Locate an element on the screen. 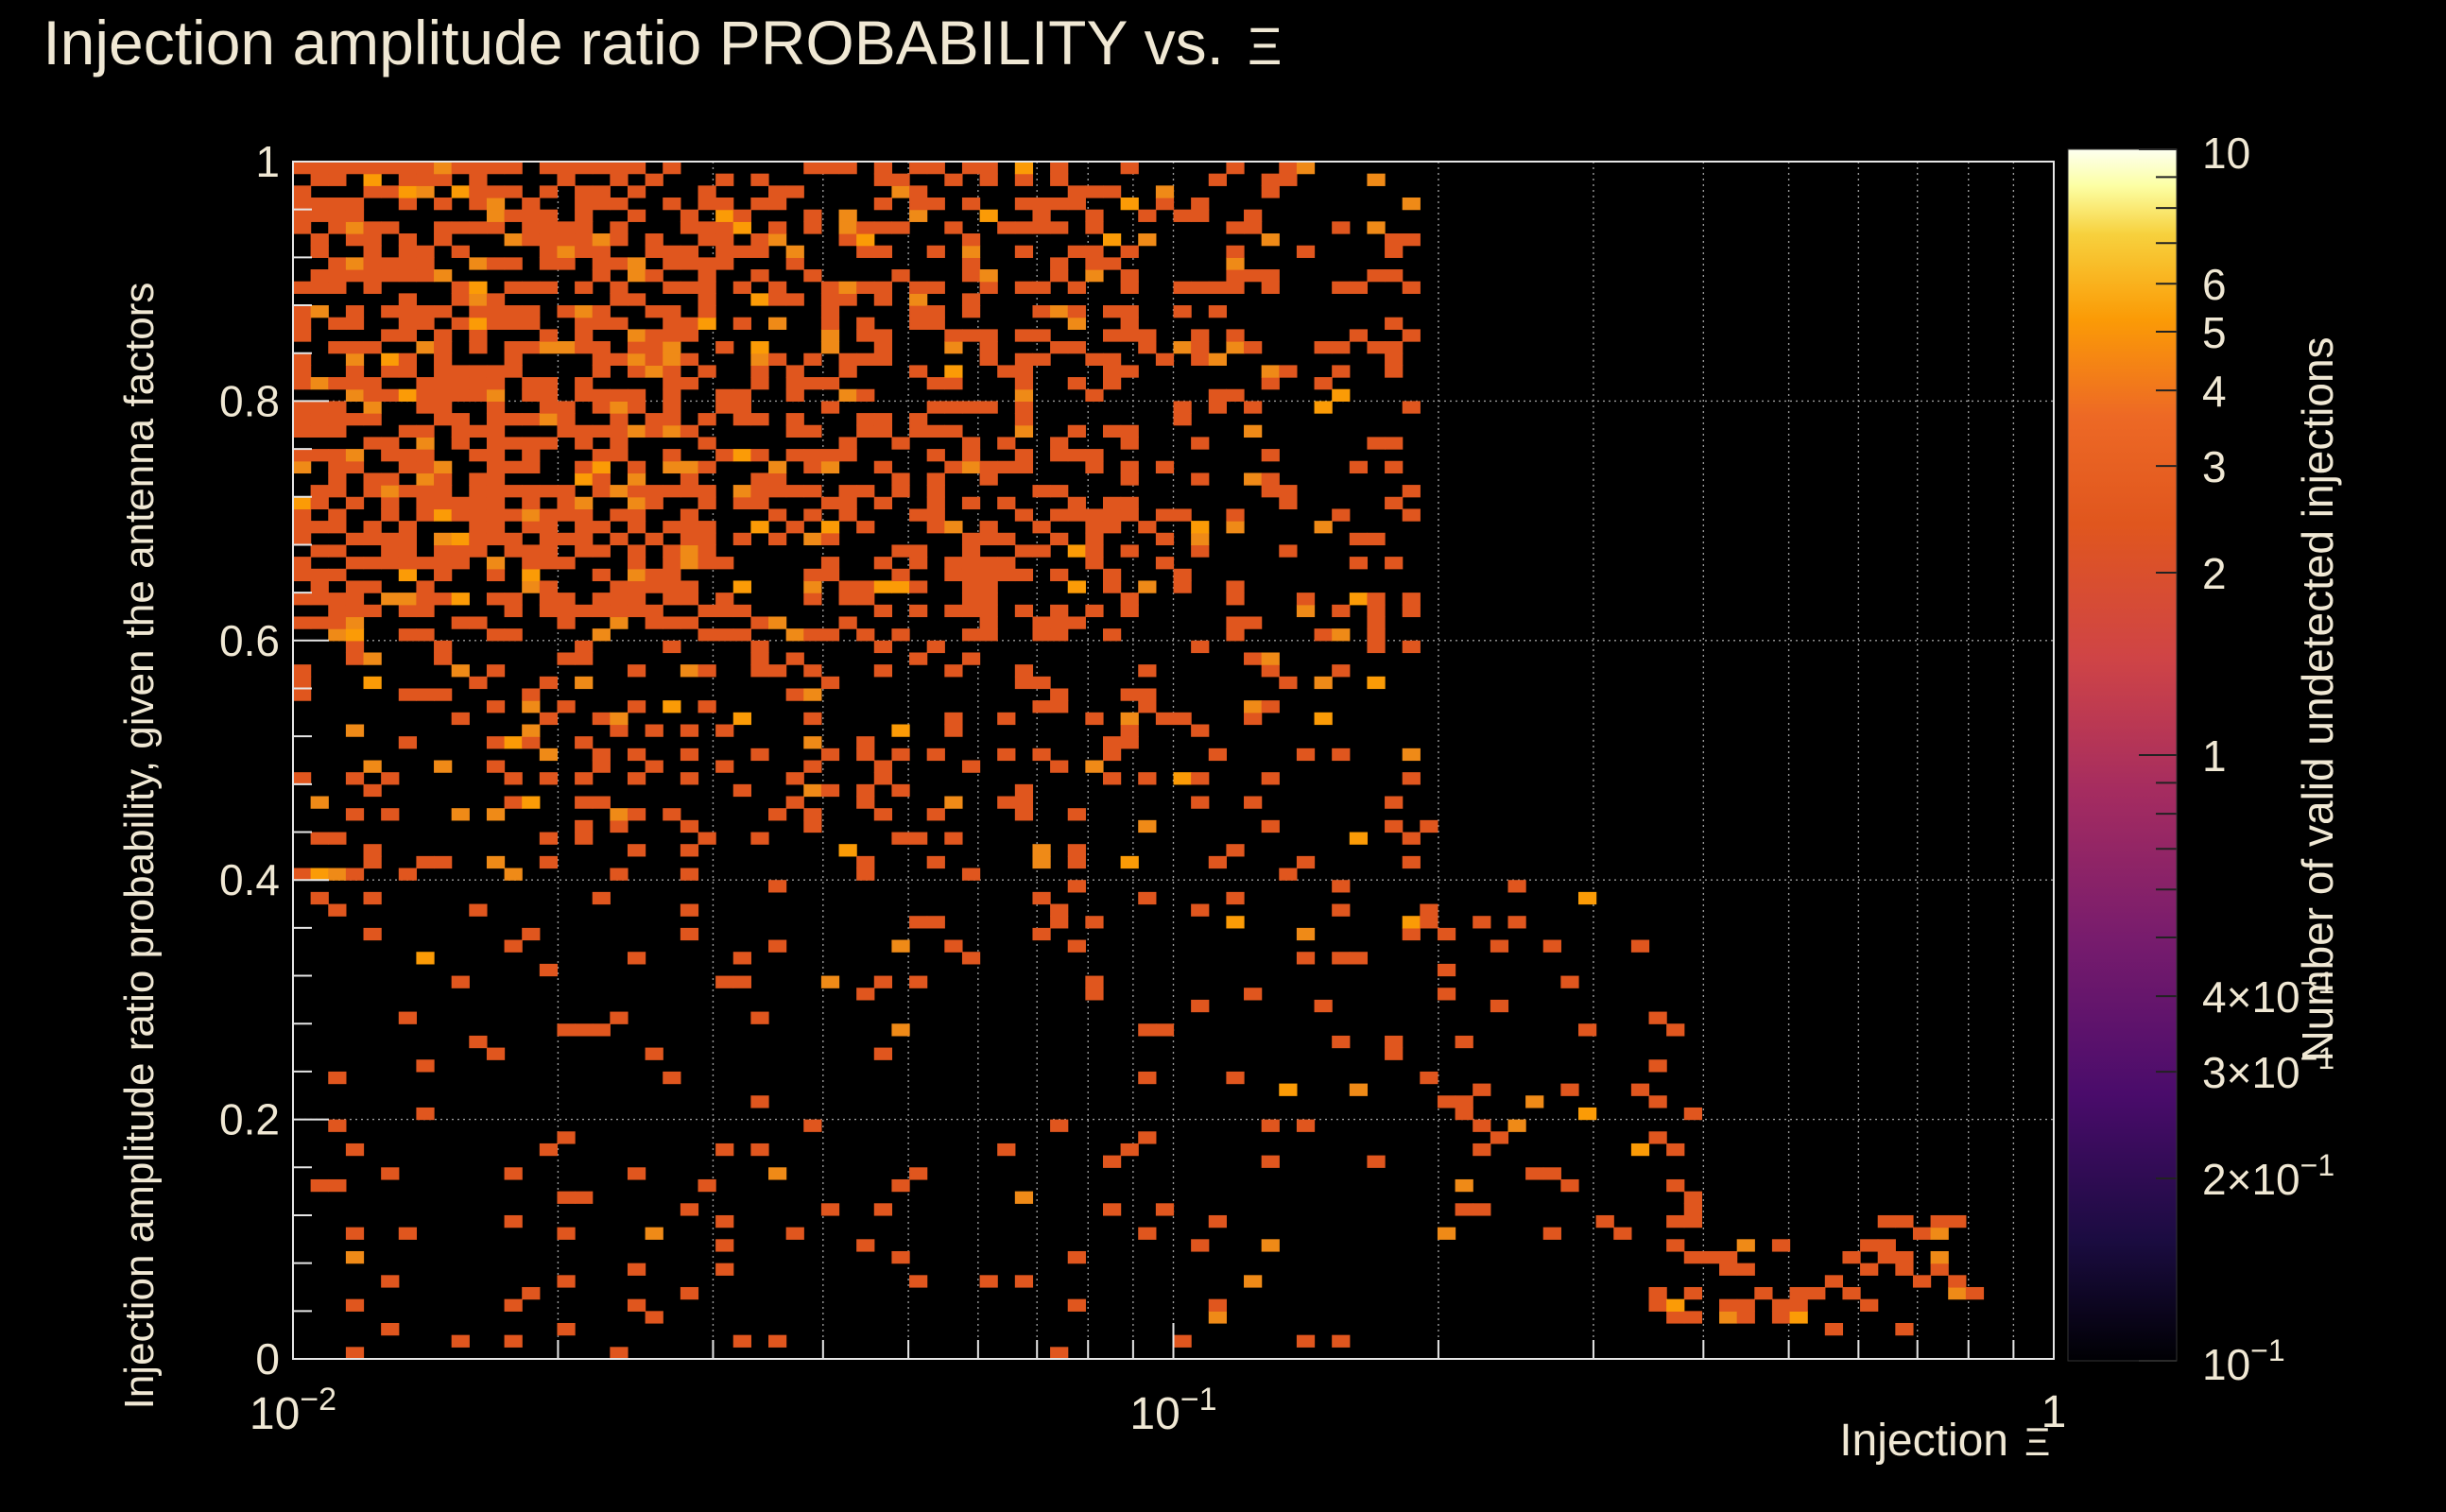 Image resolution: width=2446 pixels, height=1512 pixels. colorbar-border is located at coordinates (2122, 755).